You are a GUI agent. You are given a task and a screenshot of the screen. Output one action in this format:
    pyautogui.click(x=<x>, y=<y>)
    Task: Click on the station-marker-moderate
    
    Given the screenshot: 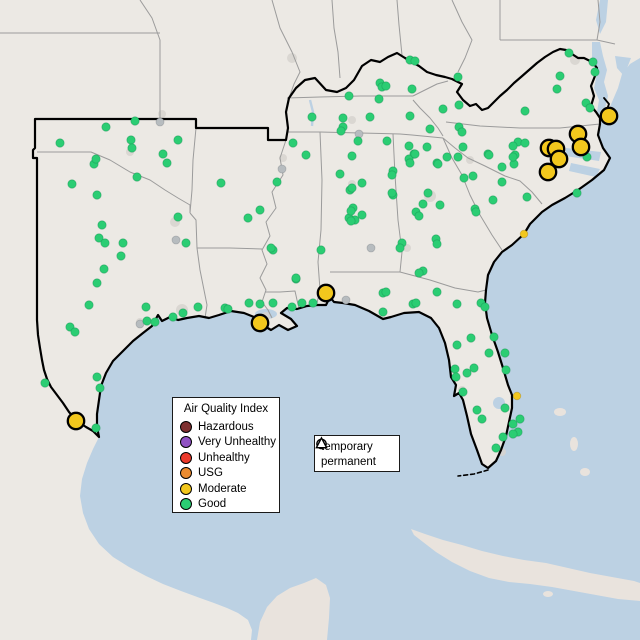 What is the action you would take?
    pyautogui.click(x=524, y=234)
    